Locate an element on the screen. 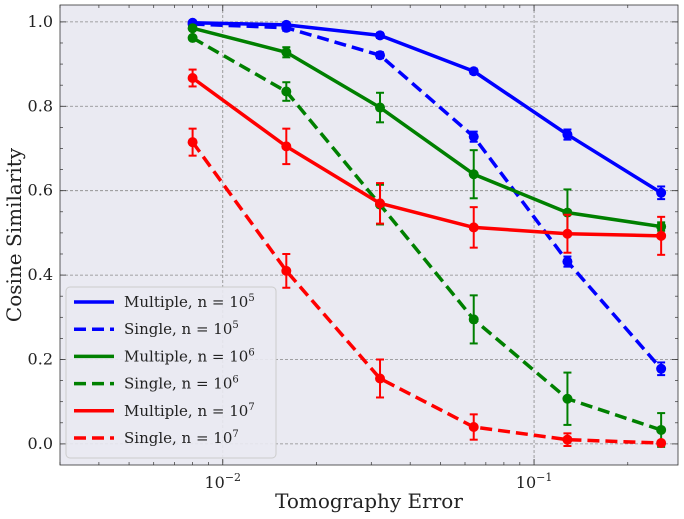  x-axis-label: Tomography Error is located at coordinates (369, 501).